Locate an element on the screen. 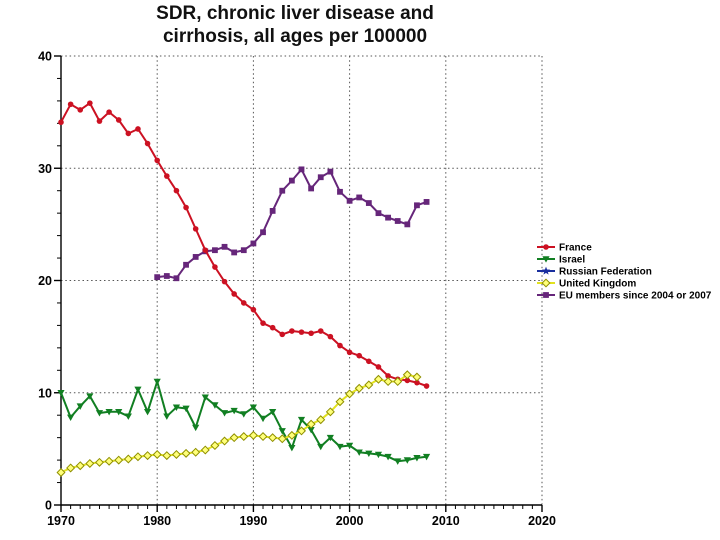 Image resolution: width=720 pixels, height=540 pixels. x-tick-label: 1970 is located at coordinates (61, 521).